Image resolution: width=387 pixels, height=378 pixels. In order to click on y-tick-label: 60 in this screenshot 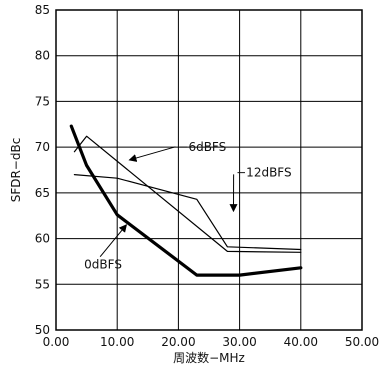, I will do `click(42, 239)`.